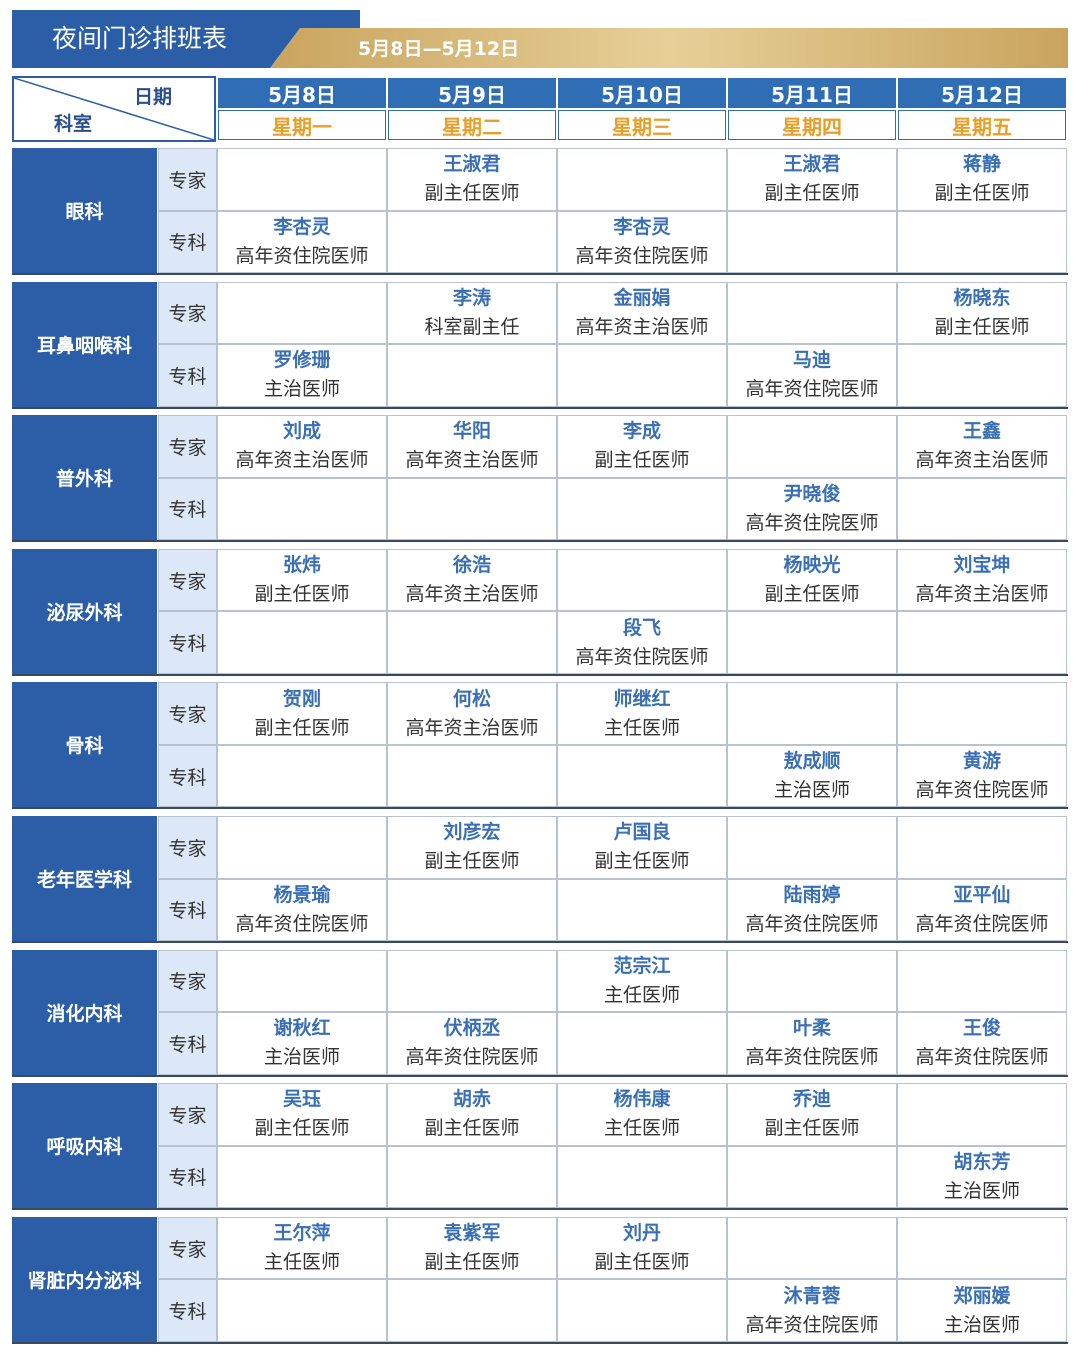  I want to click on doctor-name: 王鑫, so click(981, 431).